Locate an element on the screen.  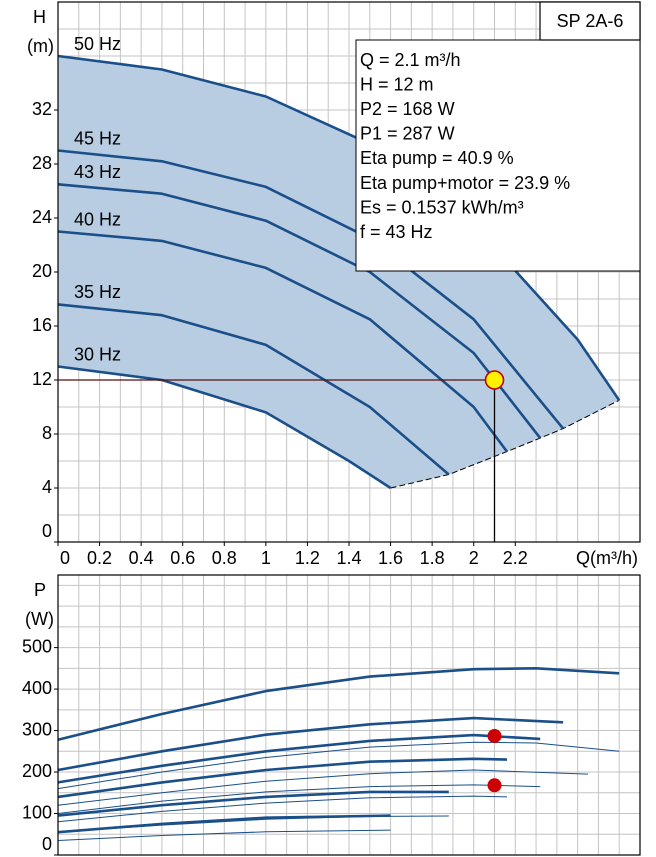
y-tick-label: 4 is located at coordinates (47, 487).